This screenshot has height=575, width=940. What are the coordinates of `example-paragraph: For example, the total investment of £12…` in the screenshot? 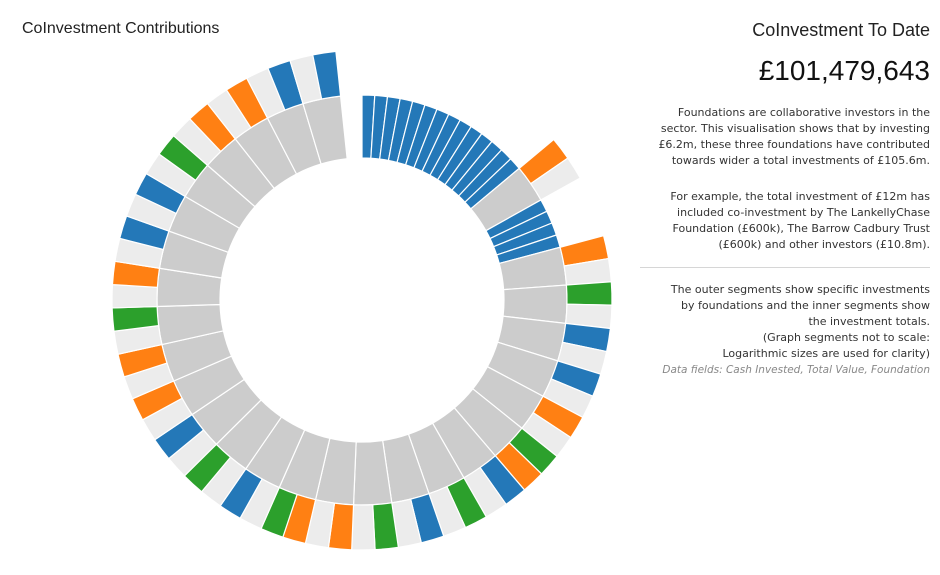 It's located at (800, 220).